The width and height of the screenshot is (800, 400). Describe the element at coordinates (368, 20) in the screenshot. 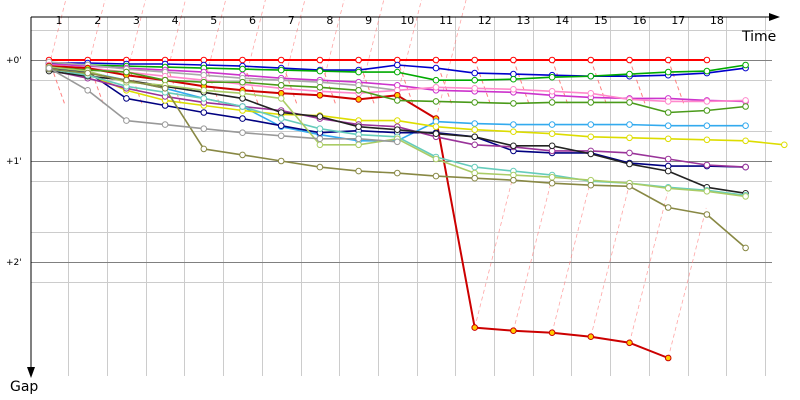

I see `x-tick-label: 9` at that location.